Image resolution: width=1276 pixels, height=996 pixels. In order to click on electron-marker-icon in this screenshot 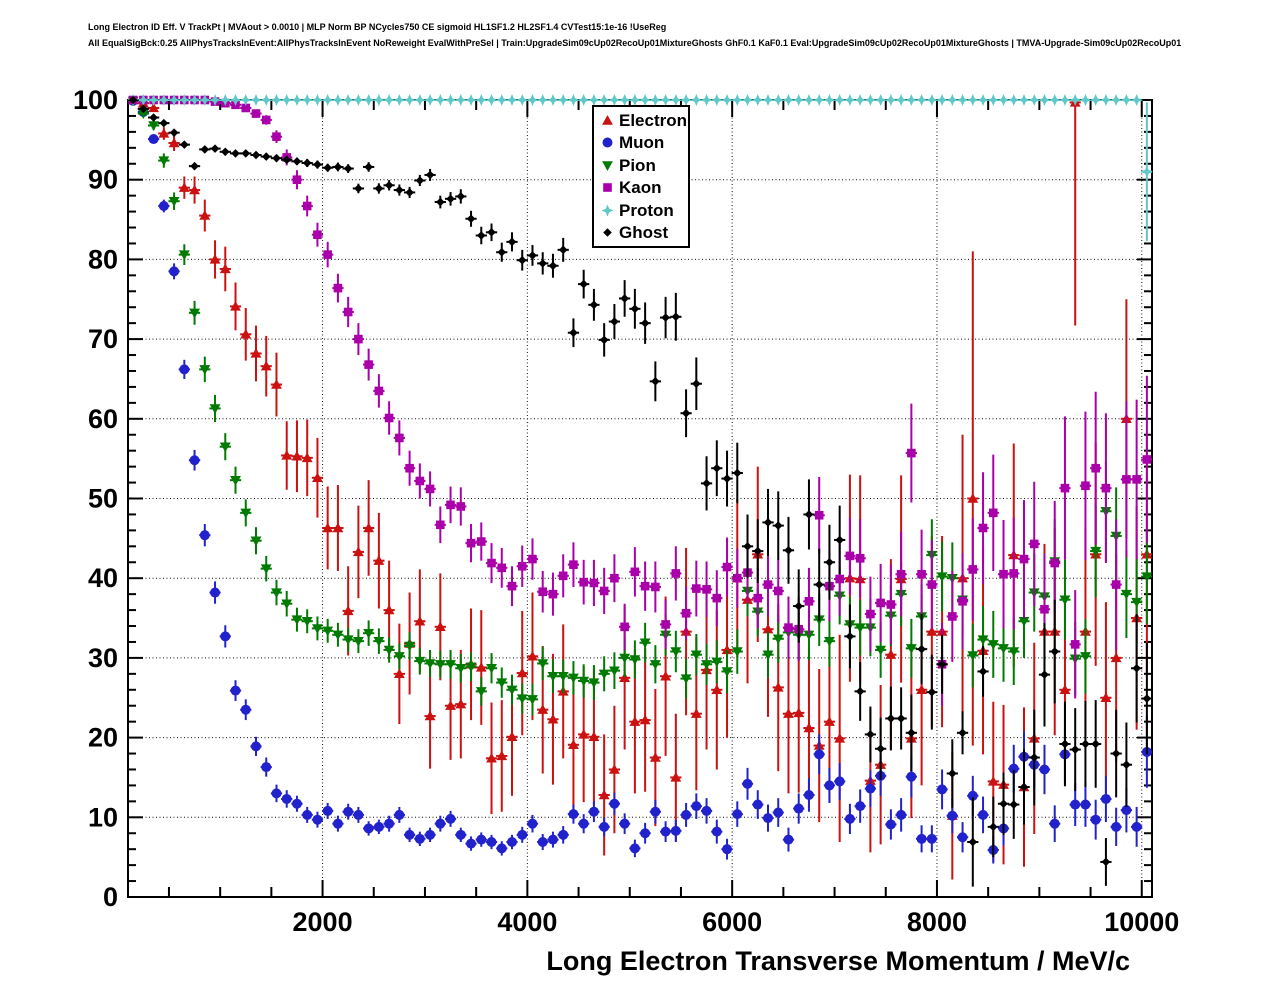, I will do `click(607, 119)`.